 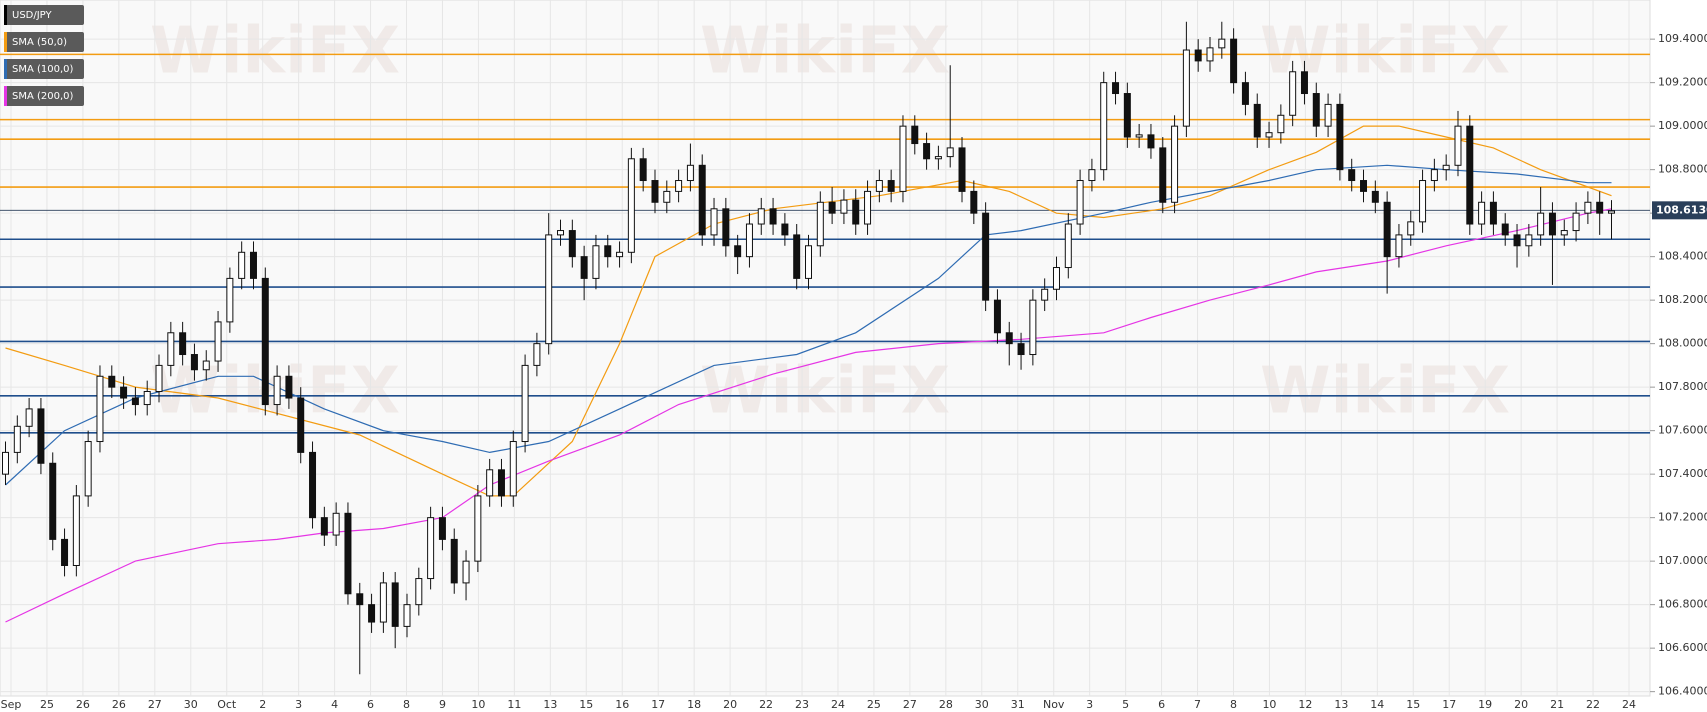 What do you see at coordinates (1018, 704) in the screenshot?
I see `x-tick-label: 31` at bounding box center [1018, 704].